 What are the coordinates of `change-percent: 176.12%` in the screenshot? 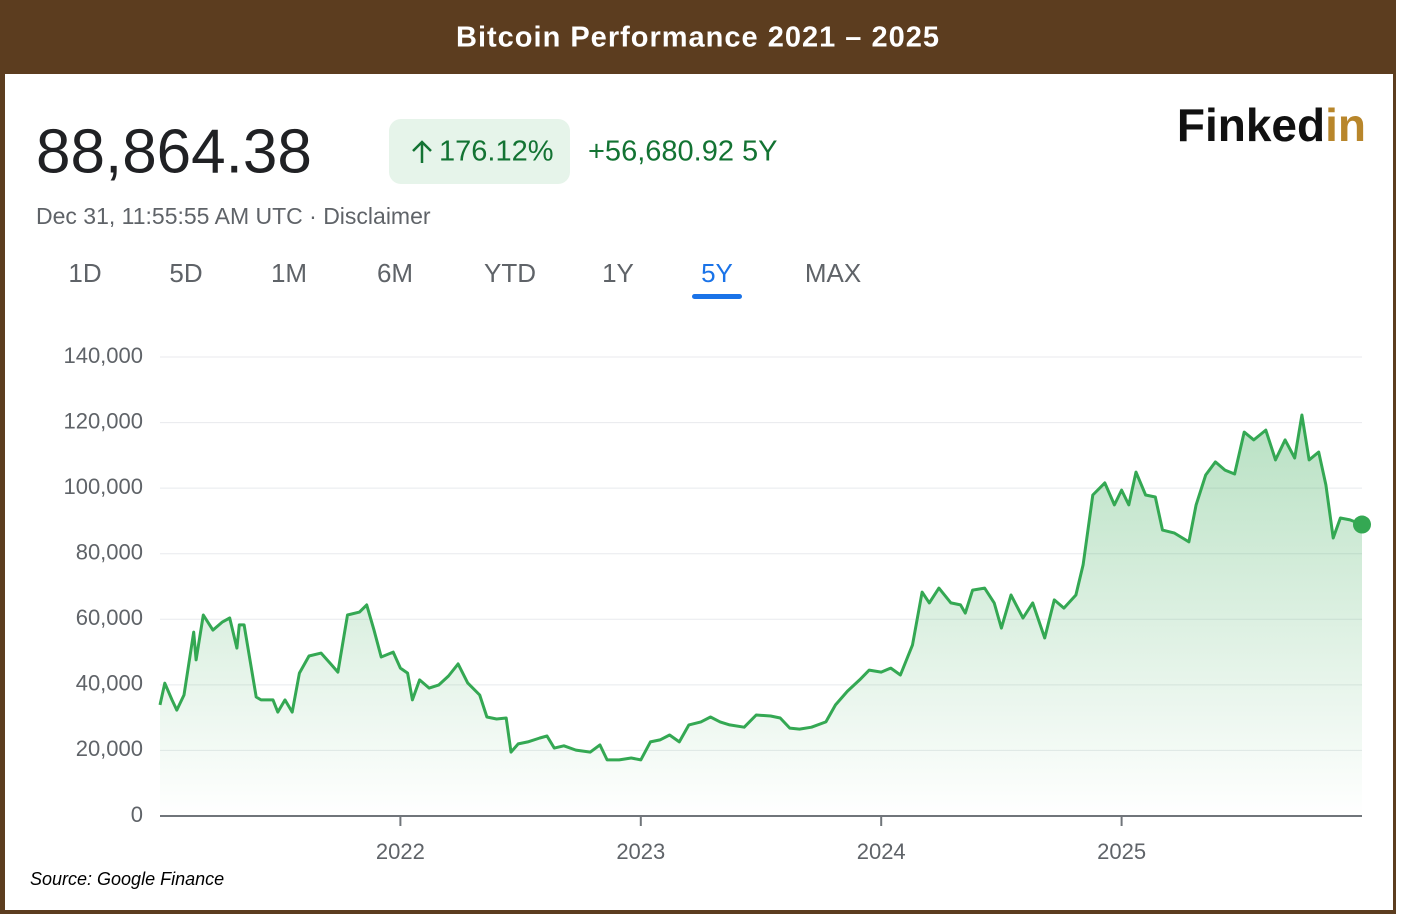 It's located at (496, 152).